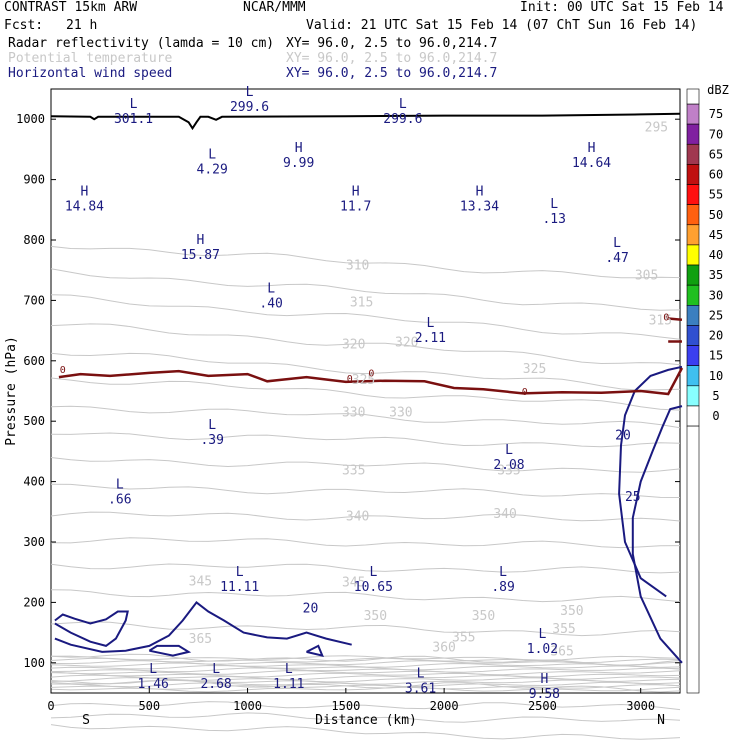 The width and height of the screenshot is (740, 740). I want to click on terrain-profile, so click(365, 121).